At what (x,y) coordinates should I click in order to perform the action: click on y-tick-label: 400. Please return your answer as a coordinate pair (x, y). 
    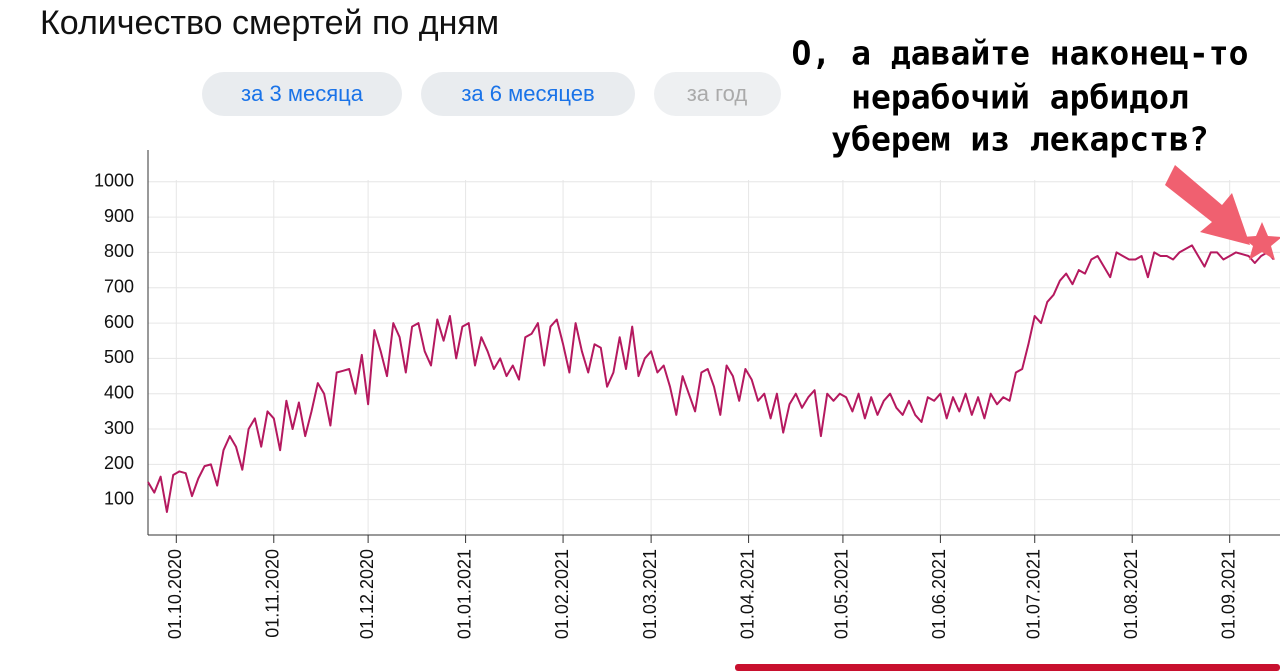
    Looking at the image, I should click on (119, 392).